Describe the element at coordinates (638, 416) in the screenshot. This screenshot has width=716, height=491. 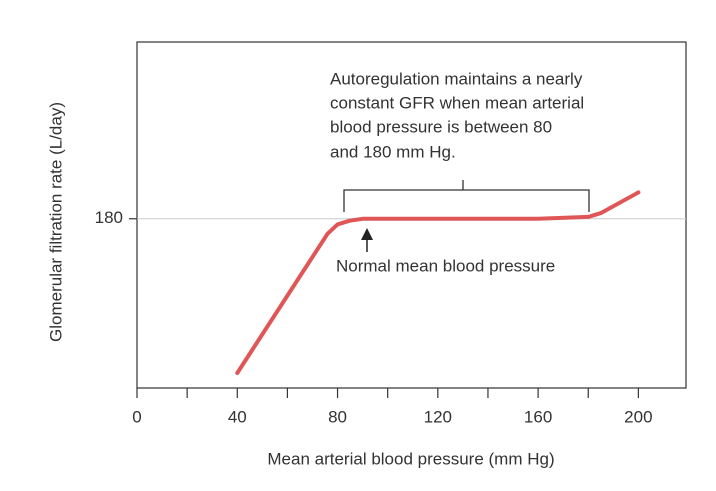
I see `x-tick-label: 200` at that location.